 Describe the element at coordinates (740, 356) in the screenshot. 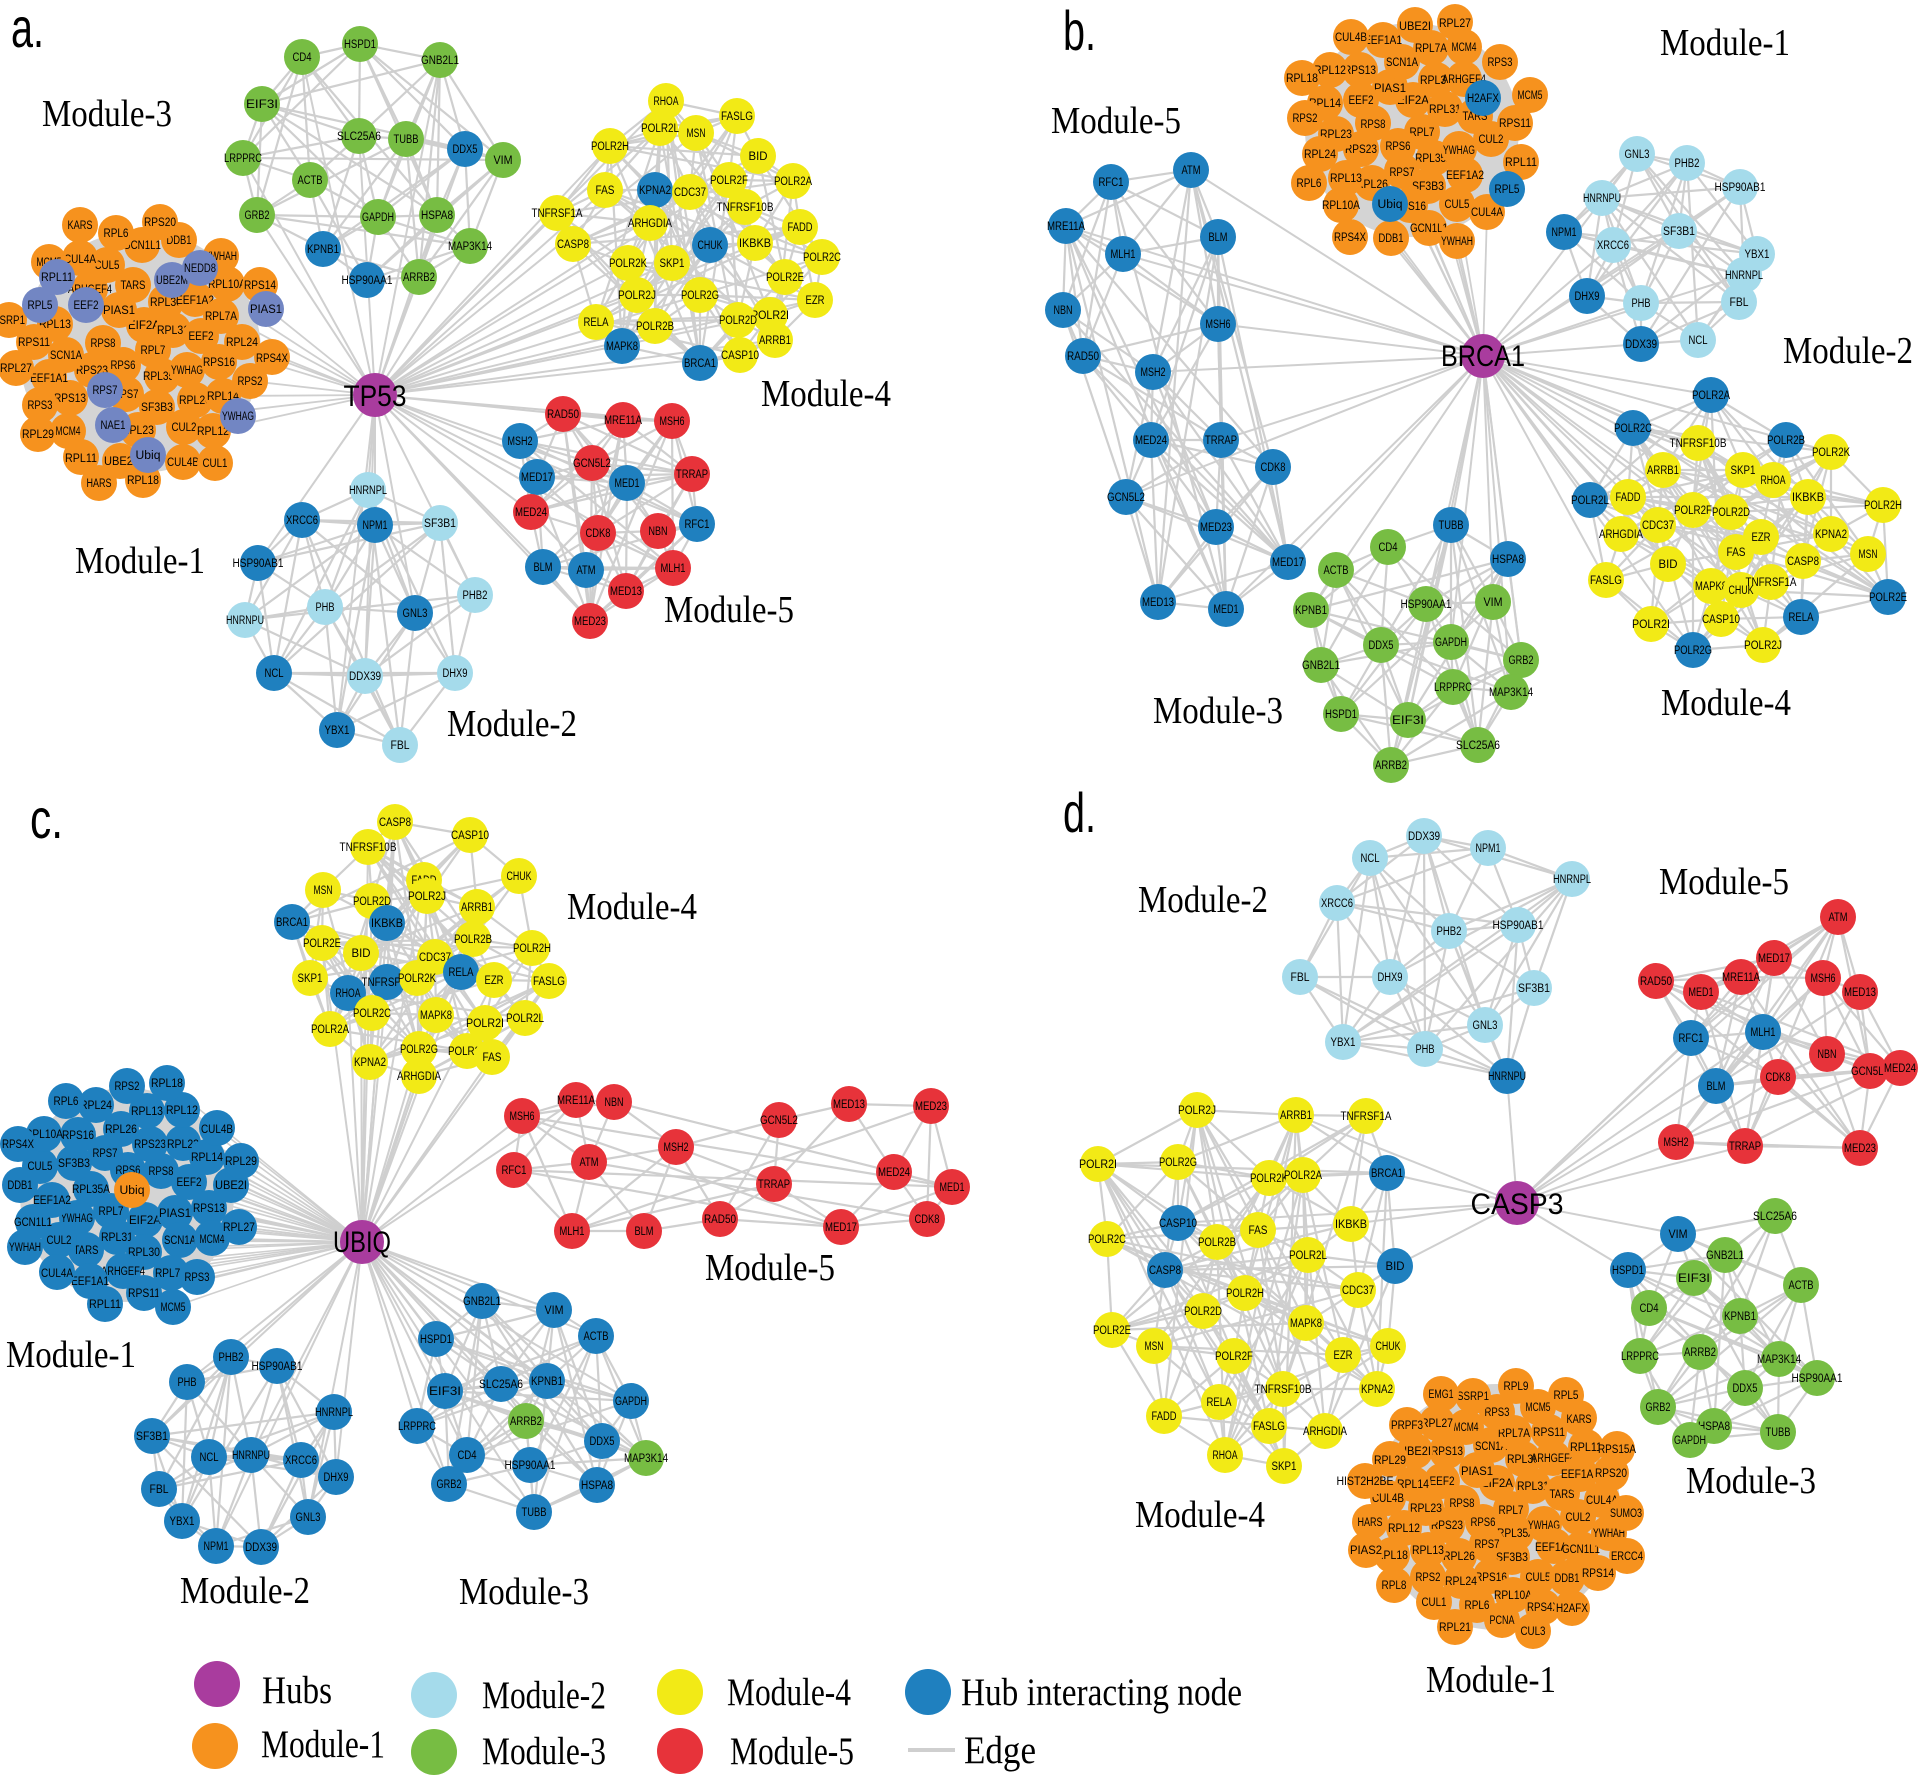

I see `svg-text: CASP10` at that location.